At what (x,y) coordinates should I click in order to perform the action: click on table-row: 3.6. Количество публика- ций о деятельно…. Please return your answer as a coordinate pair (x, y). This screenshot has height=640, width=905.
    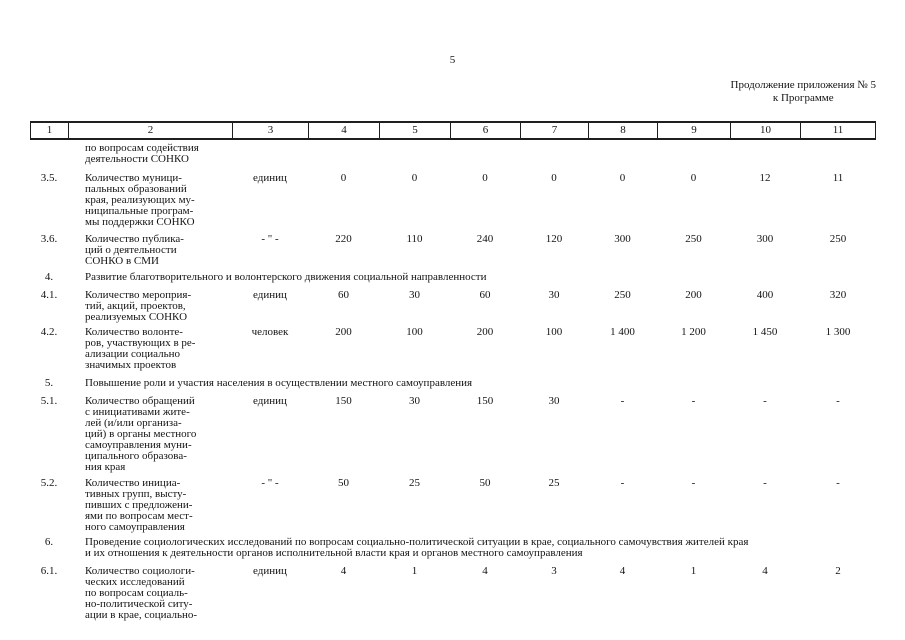
    Looking at the image, I should click on (453, 250).